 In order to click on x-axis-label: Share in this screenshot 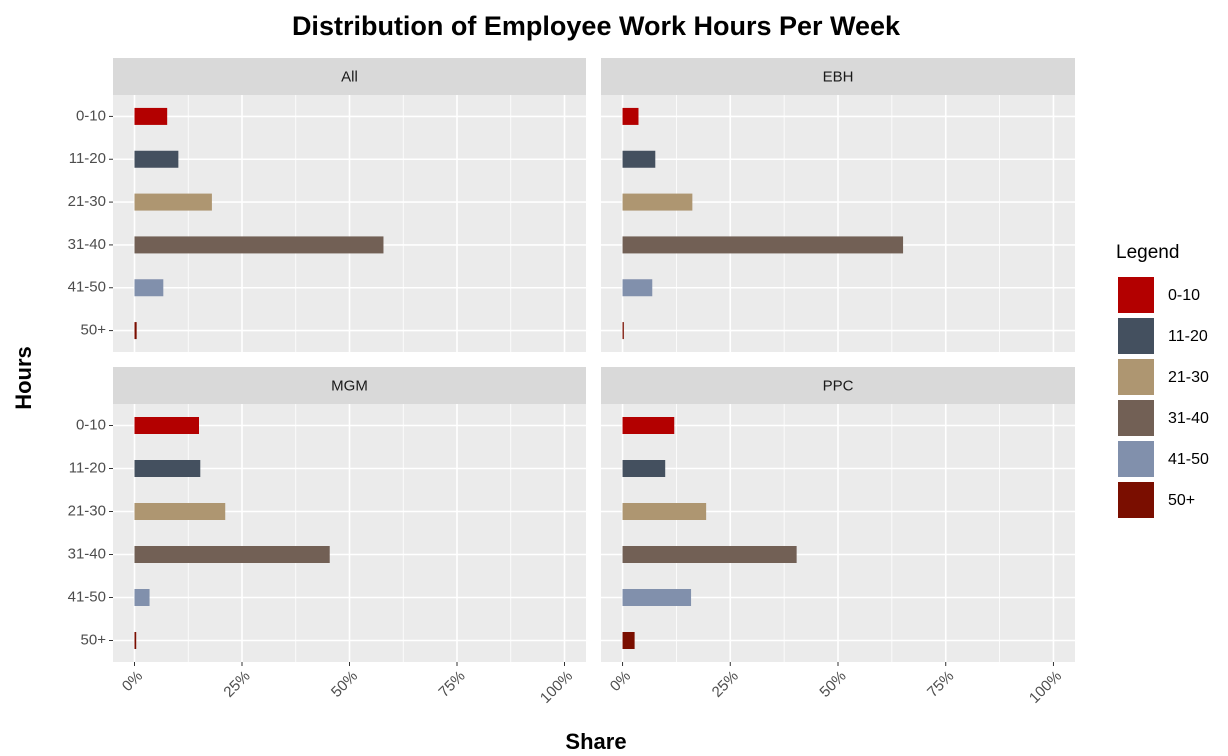, I will do `click(595, 741)`.